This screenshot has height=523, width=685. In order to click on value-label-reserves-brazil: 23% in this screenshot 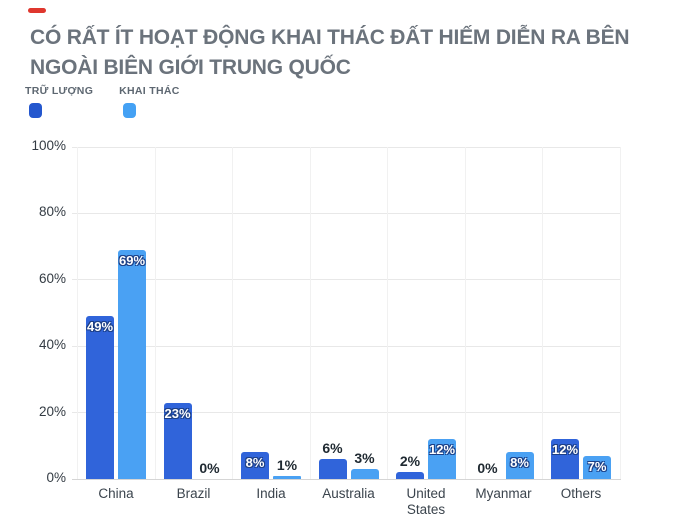, I will do `click(177, 413)`.